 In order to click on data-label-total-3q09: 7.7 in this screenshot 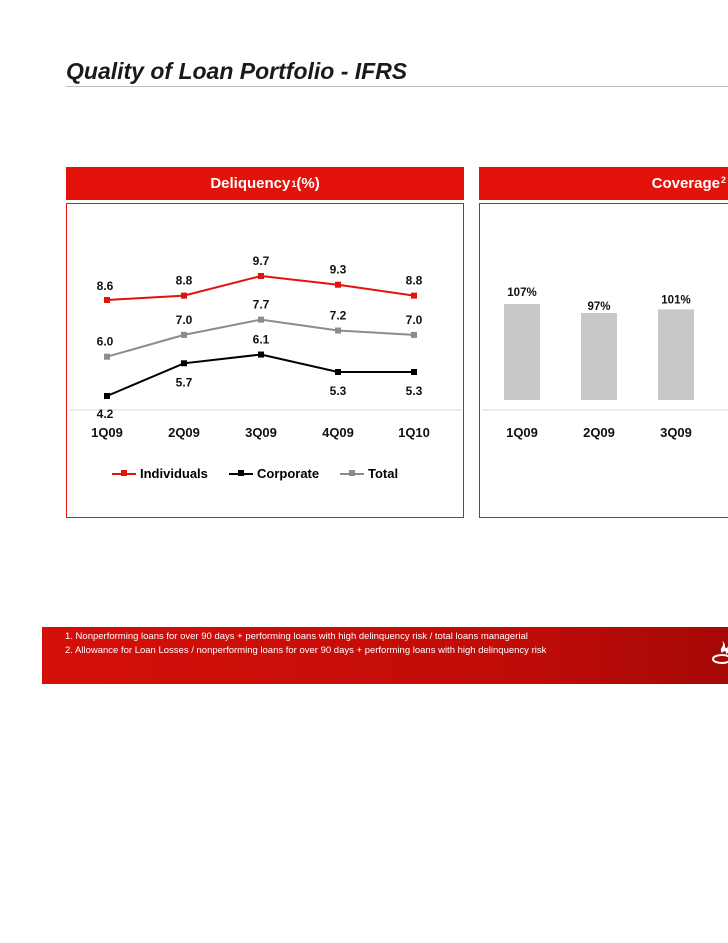, I will do `click(261, 305)`.